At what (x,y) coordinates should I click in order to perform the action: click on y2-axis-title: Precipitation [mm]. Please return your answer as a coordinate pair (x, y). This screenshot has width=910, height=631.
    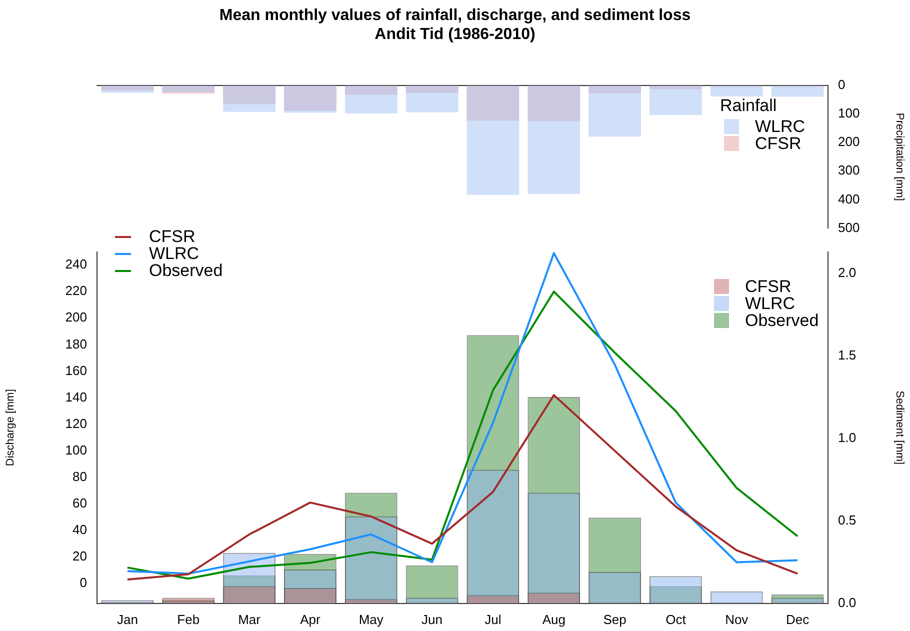
    Looking at the image, I should click on (899, 156).